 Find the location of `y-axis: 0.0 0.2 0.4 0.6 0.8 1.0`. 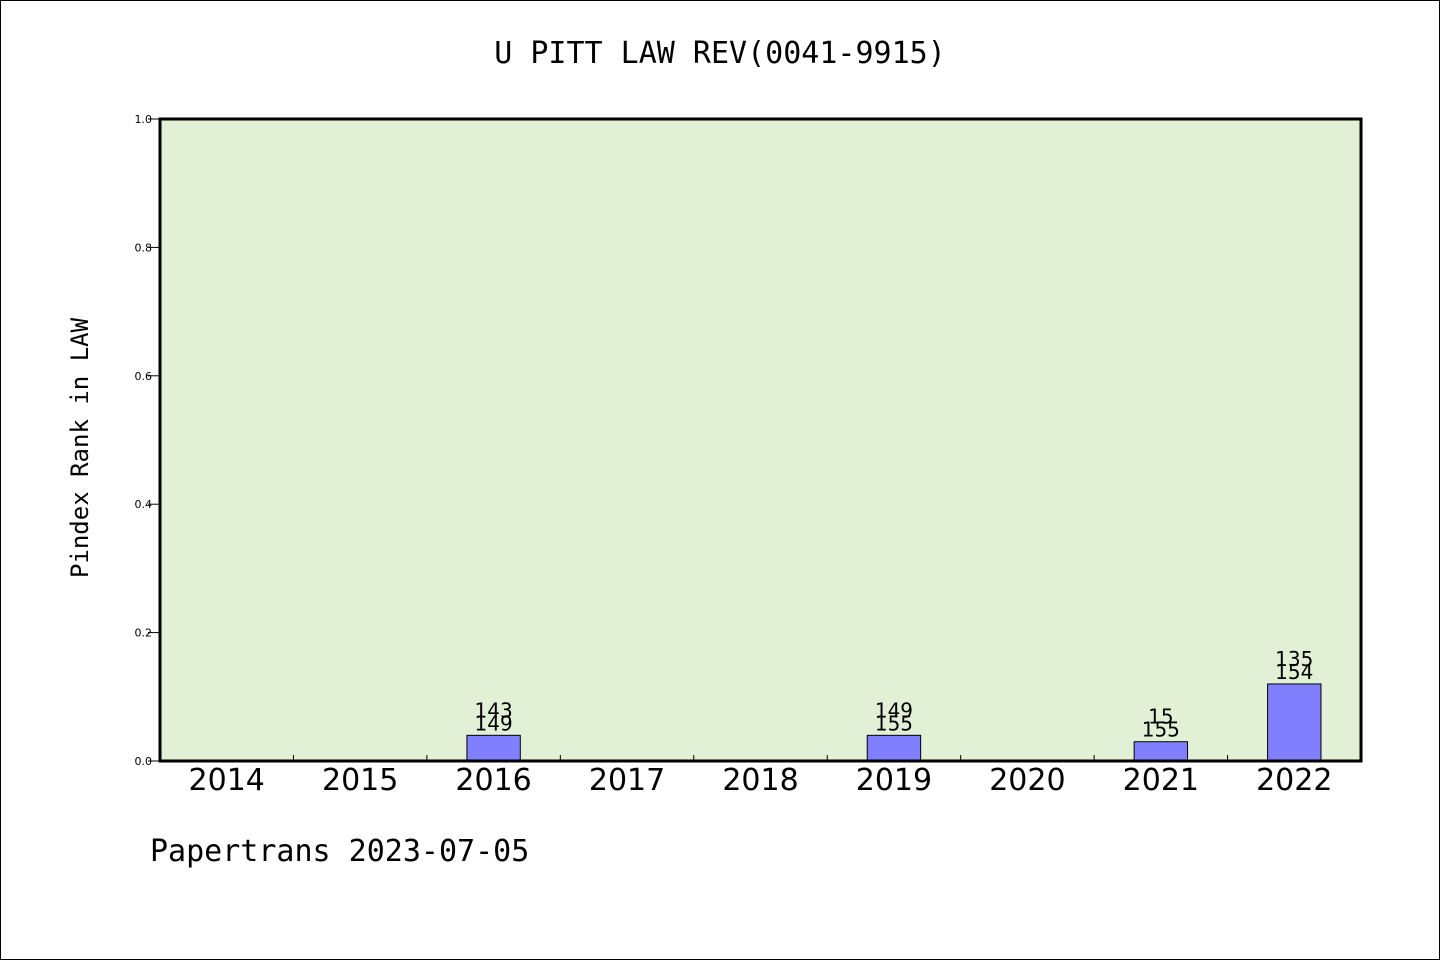

y-axis: 0.0 0.2 0.4 0.6 0.8 1.0 is located at coordinates (147, 440).